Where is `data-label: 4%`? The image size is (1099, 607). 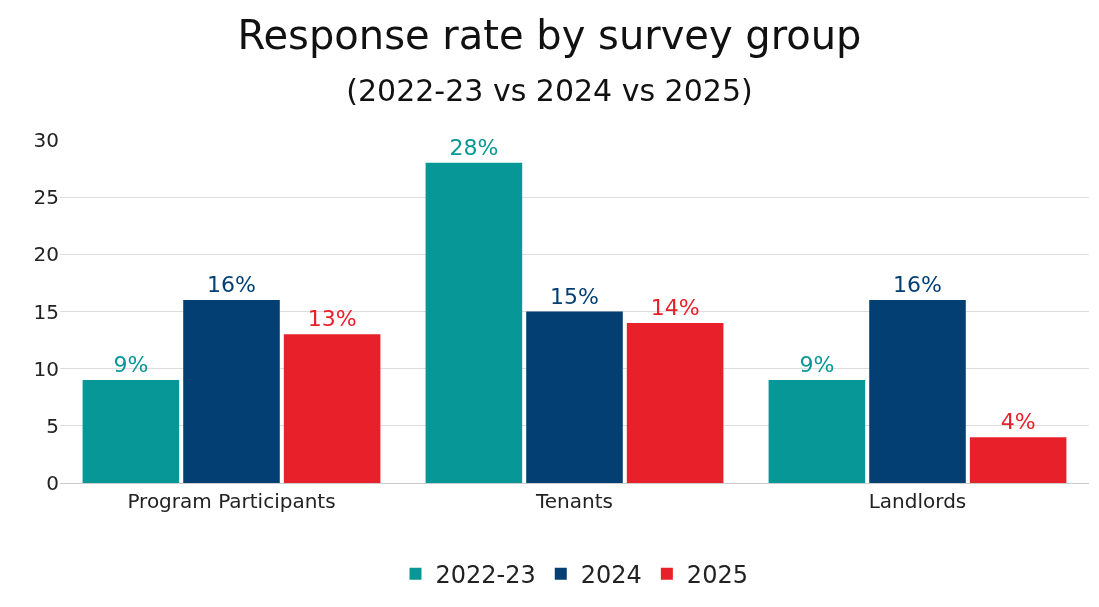 data-label: 4% is located at coordinates (1018, 422).